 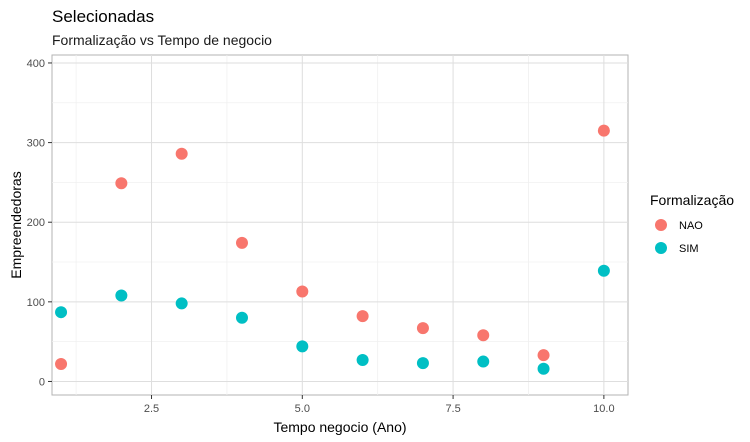 I want to click on legend-item-nao: NAO, so click(x=679, y=225).